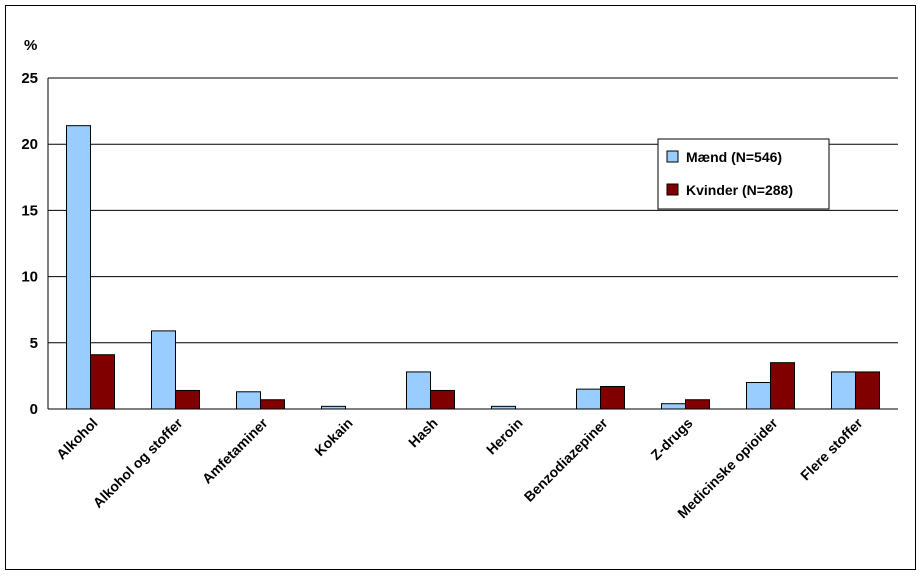  Describe the element at coordinates (831, 448) in the screenshot. I see `x-tick-label: Flere stoffer` at that location.